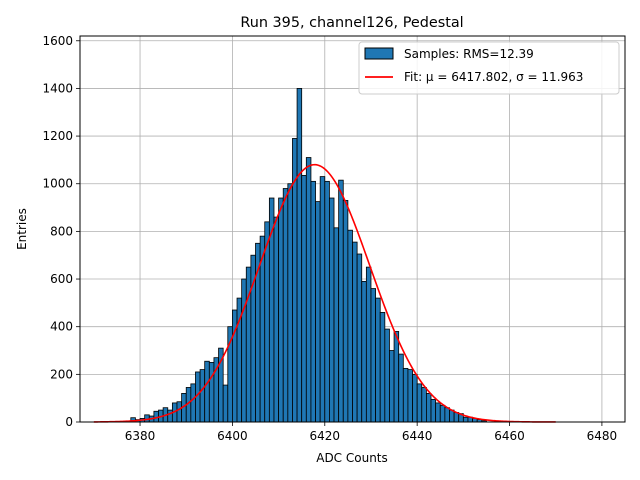 This screenshot has height=480, width=640. What do you see at coordinates (351, 23) in the screenshot?
I see `chart-title: Run 395, channel126, Pedestal` at bounding box center [351, 23].